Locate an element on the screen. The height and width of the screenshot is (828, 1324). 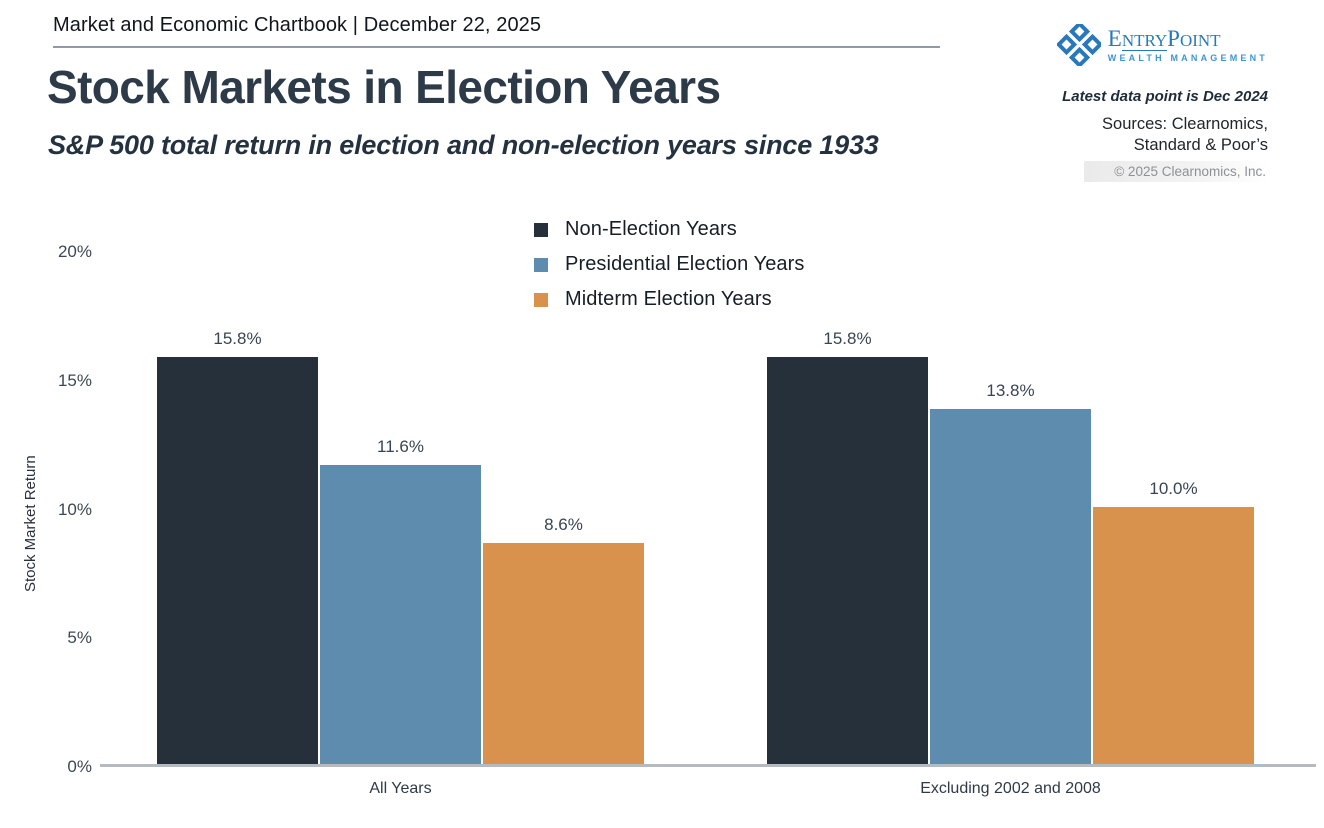
logo-letter: P is located at coordinates (1173, 38).